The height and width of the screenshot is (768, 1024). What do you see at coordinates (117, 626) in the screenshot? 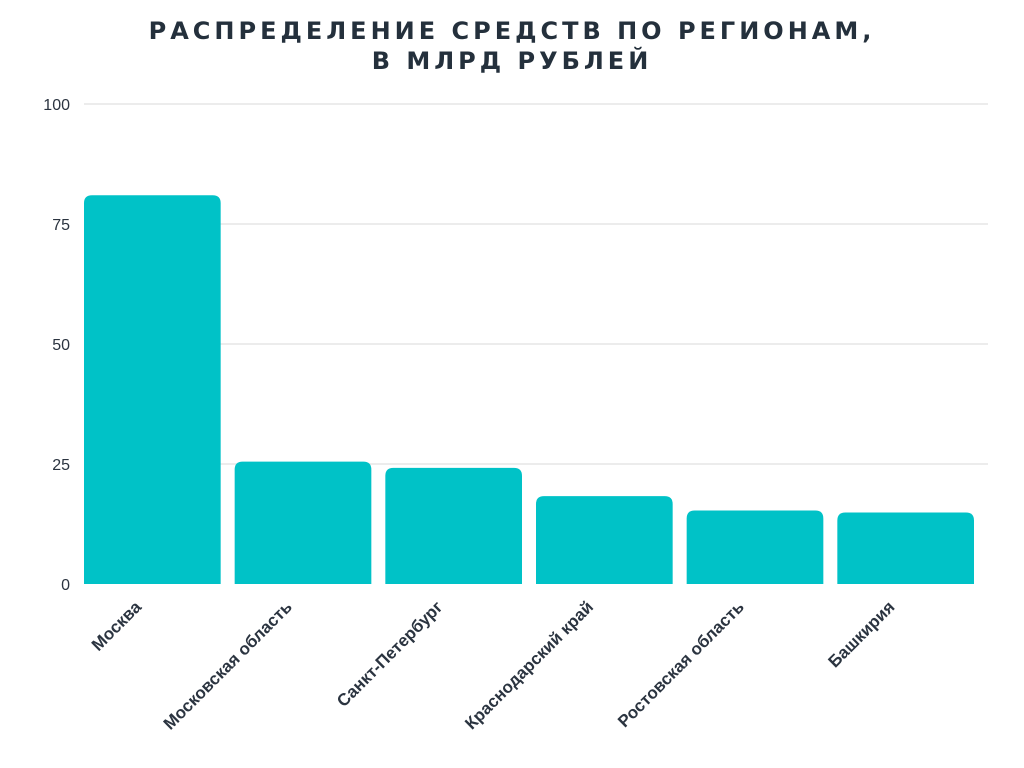
I see `x-tick-label: Москва` at bounding box center [117, 626].